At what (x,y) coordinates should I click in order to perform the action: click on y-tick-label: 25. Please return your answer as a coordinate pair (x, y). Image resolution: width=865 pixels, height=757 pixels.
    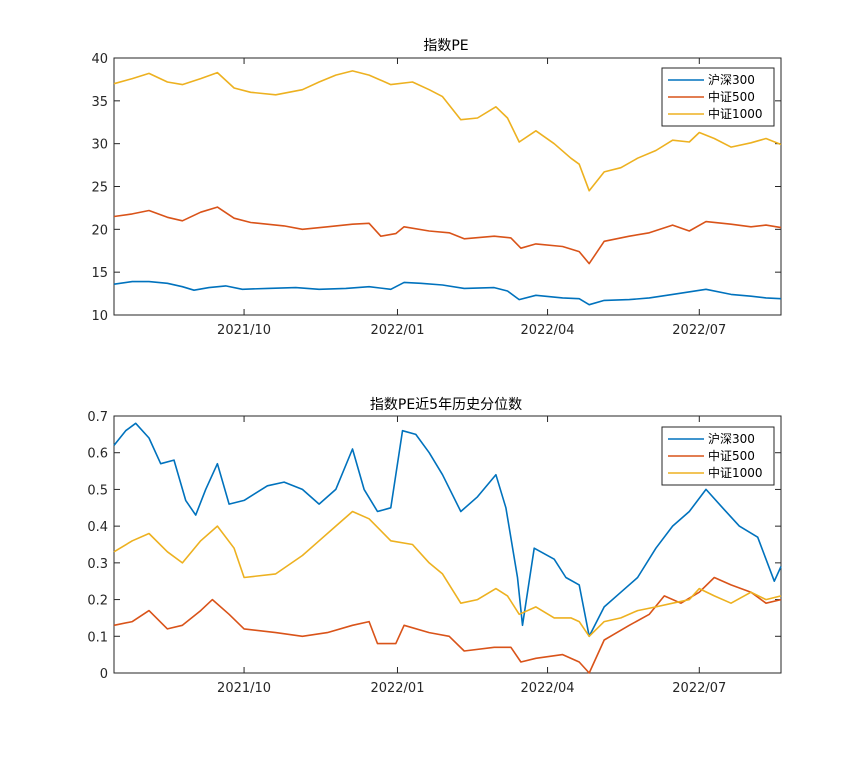
    Looking at the image, I should click on (99, 188).